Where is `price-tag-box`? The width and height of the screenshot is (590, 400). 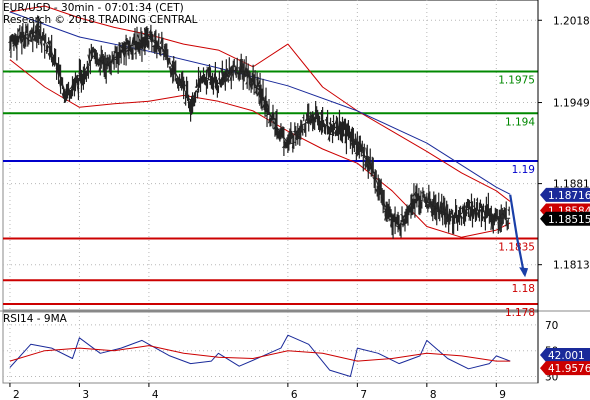
price-tag-box is located at coordinates (565, 194).